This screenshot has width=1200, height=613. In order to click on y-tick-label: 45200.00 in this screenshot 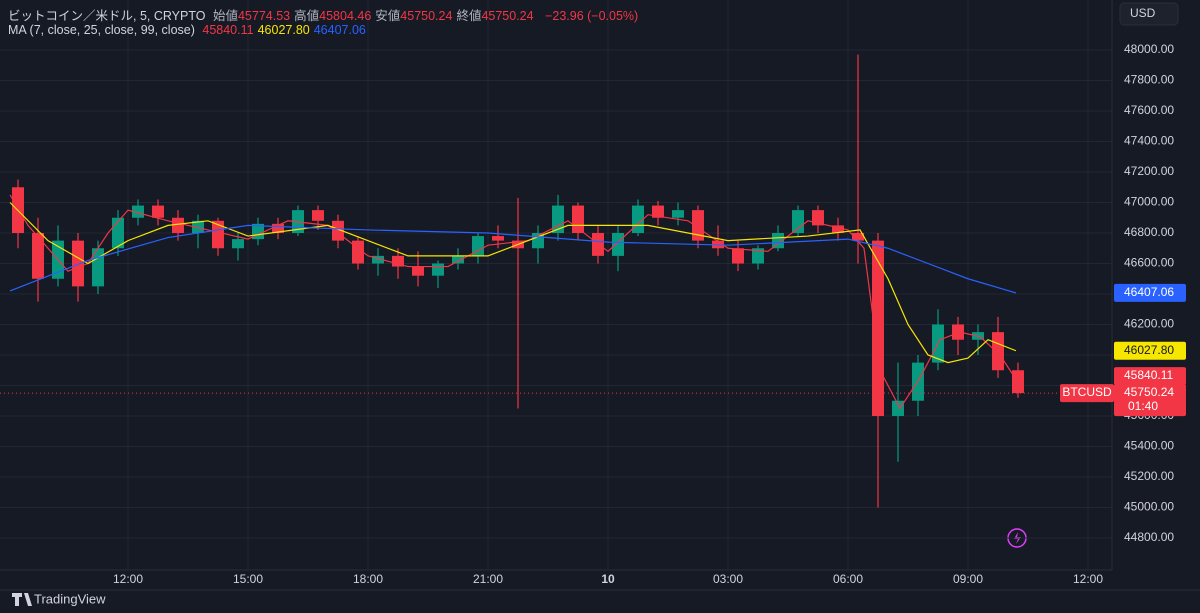, I will do `click(1149, 476)`.